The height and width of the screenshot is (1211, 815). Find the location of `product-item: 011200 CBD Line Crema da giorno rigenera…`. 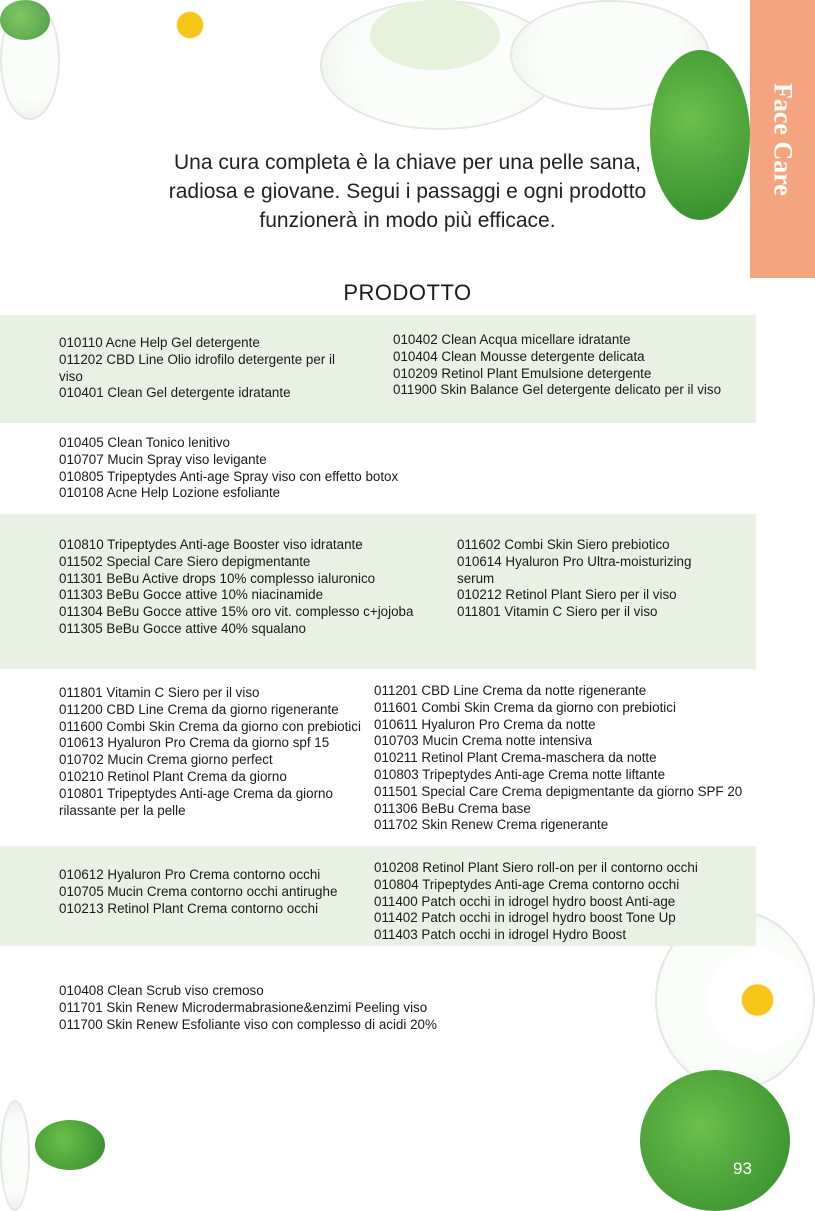

product-item: 011200 CBD Line Crema da giorno rigenera… is located at coordinates (199, 709).